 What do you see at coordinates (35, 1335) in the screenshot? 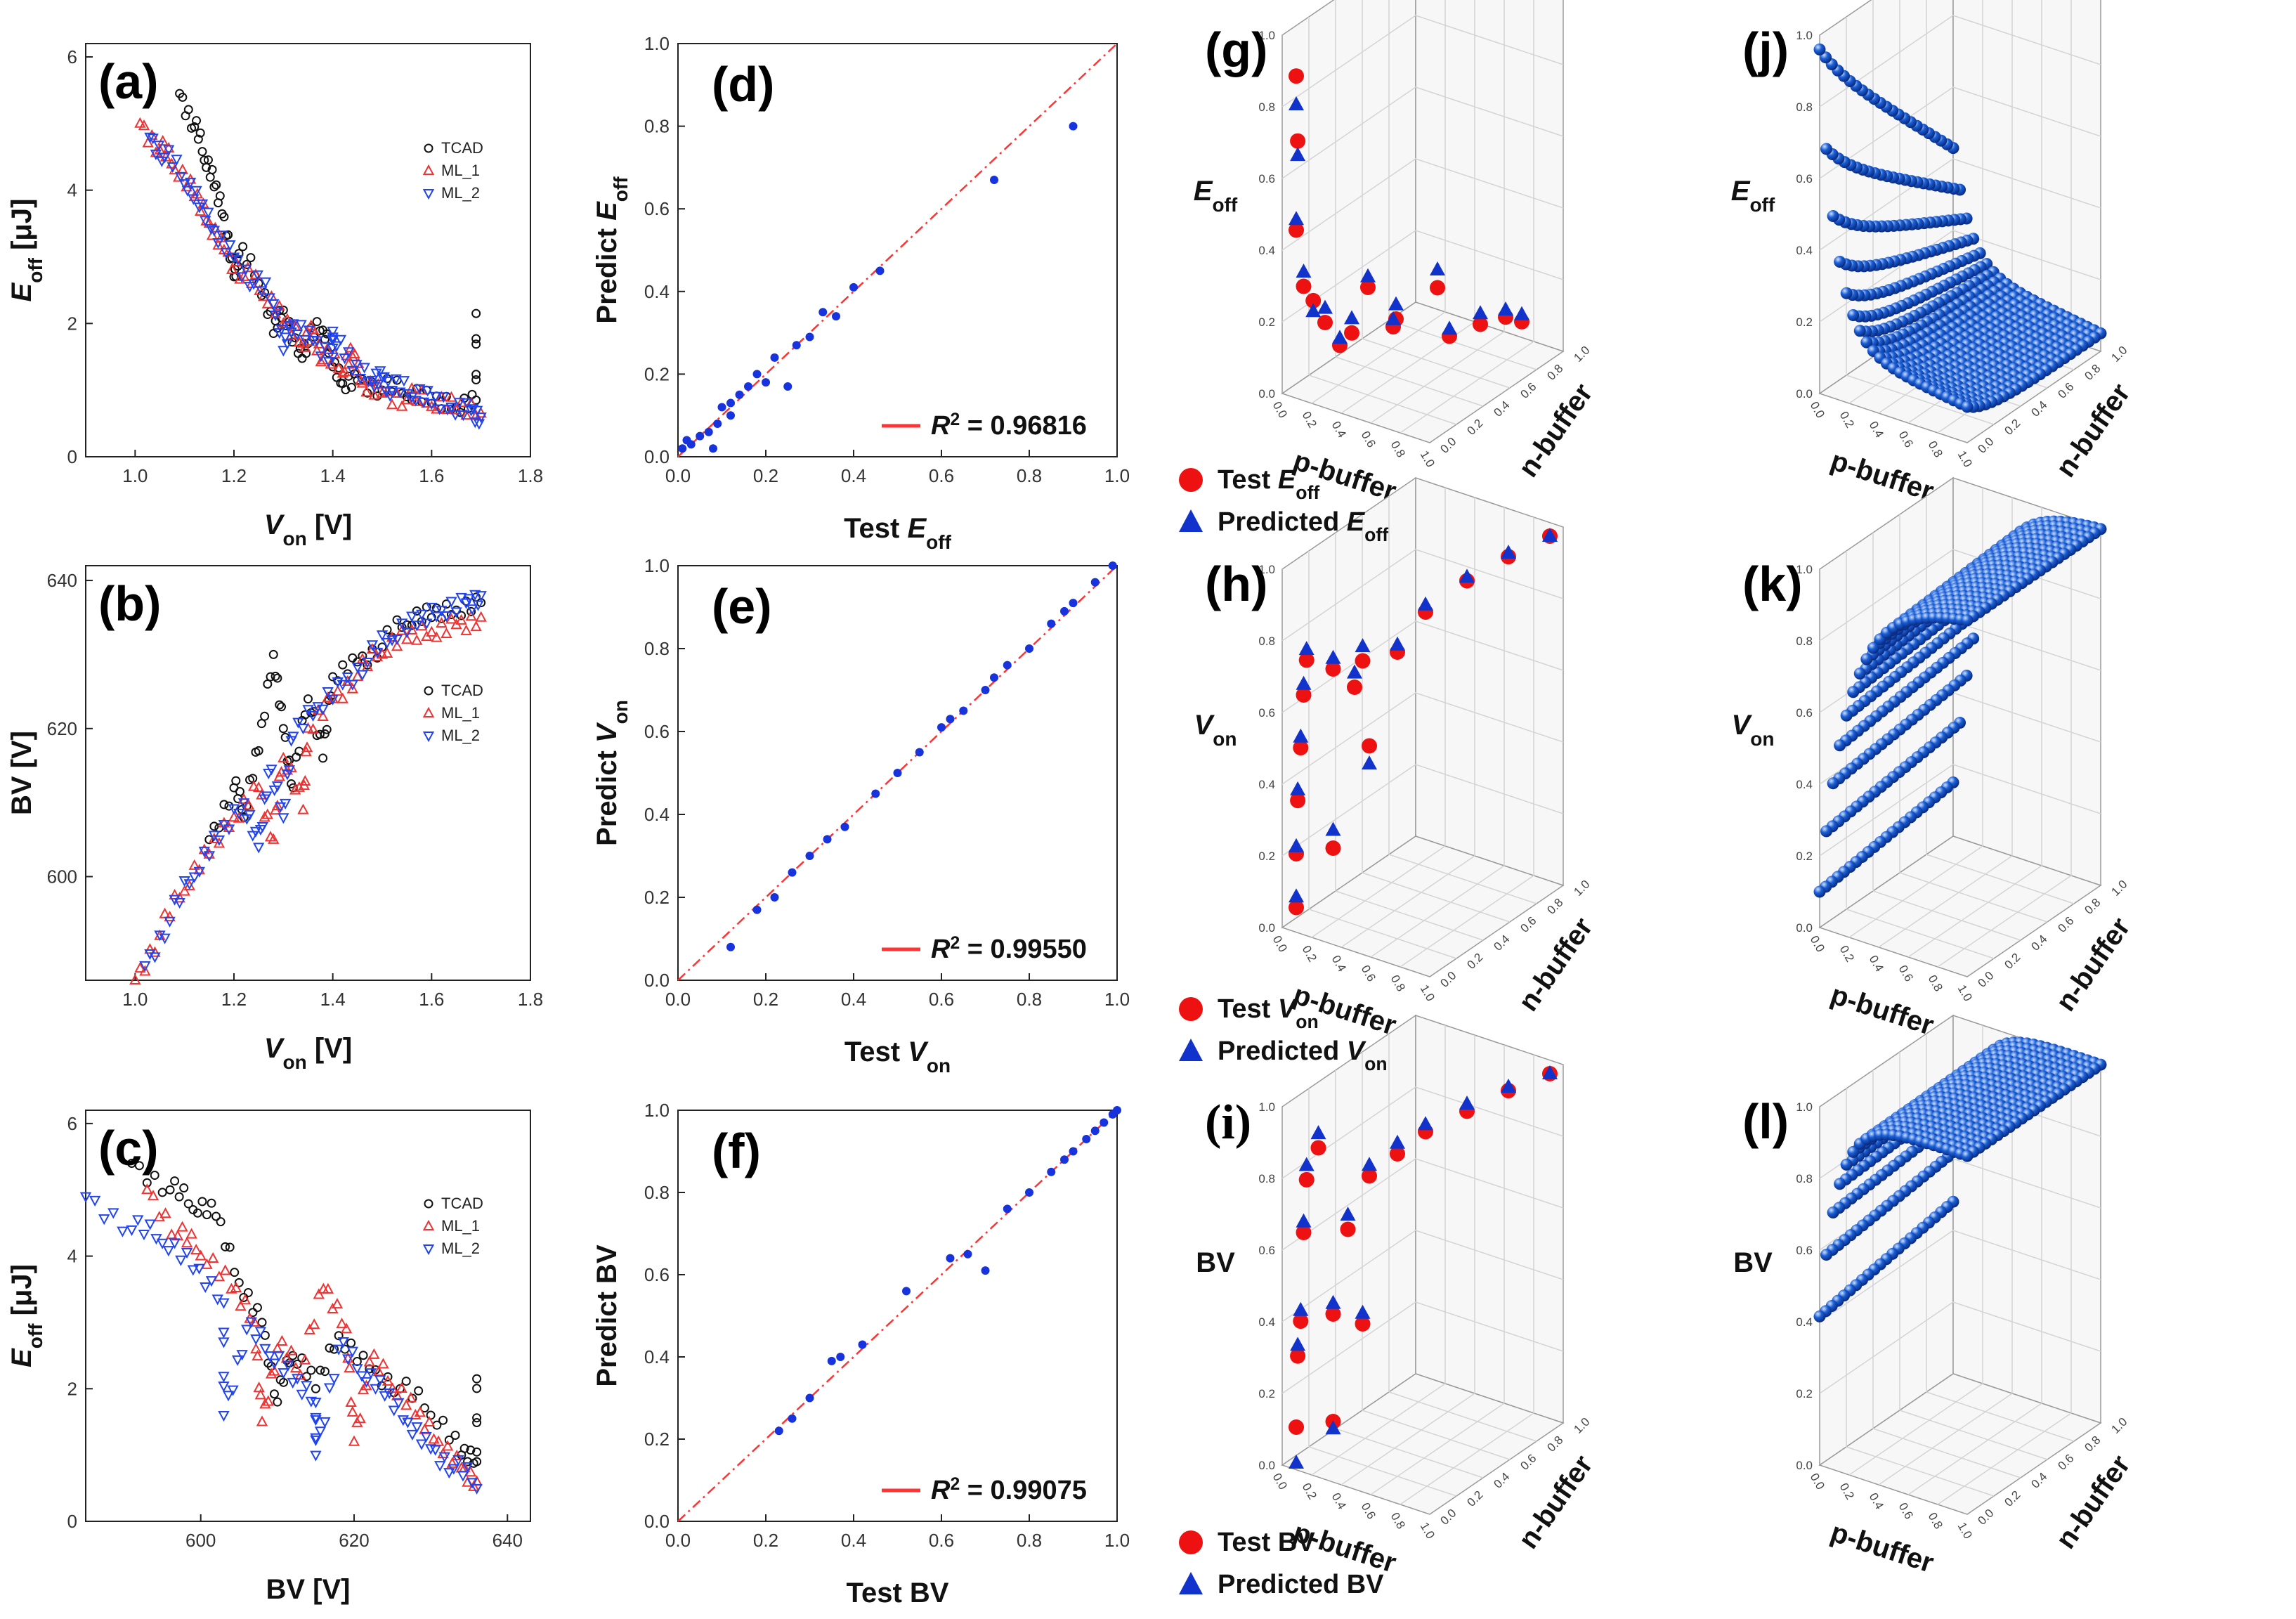
I see `y-axis-title-part: off` at bounding box center [35, 1335].